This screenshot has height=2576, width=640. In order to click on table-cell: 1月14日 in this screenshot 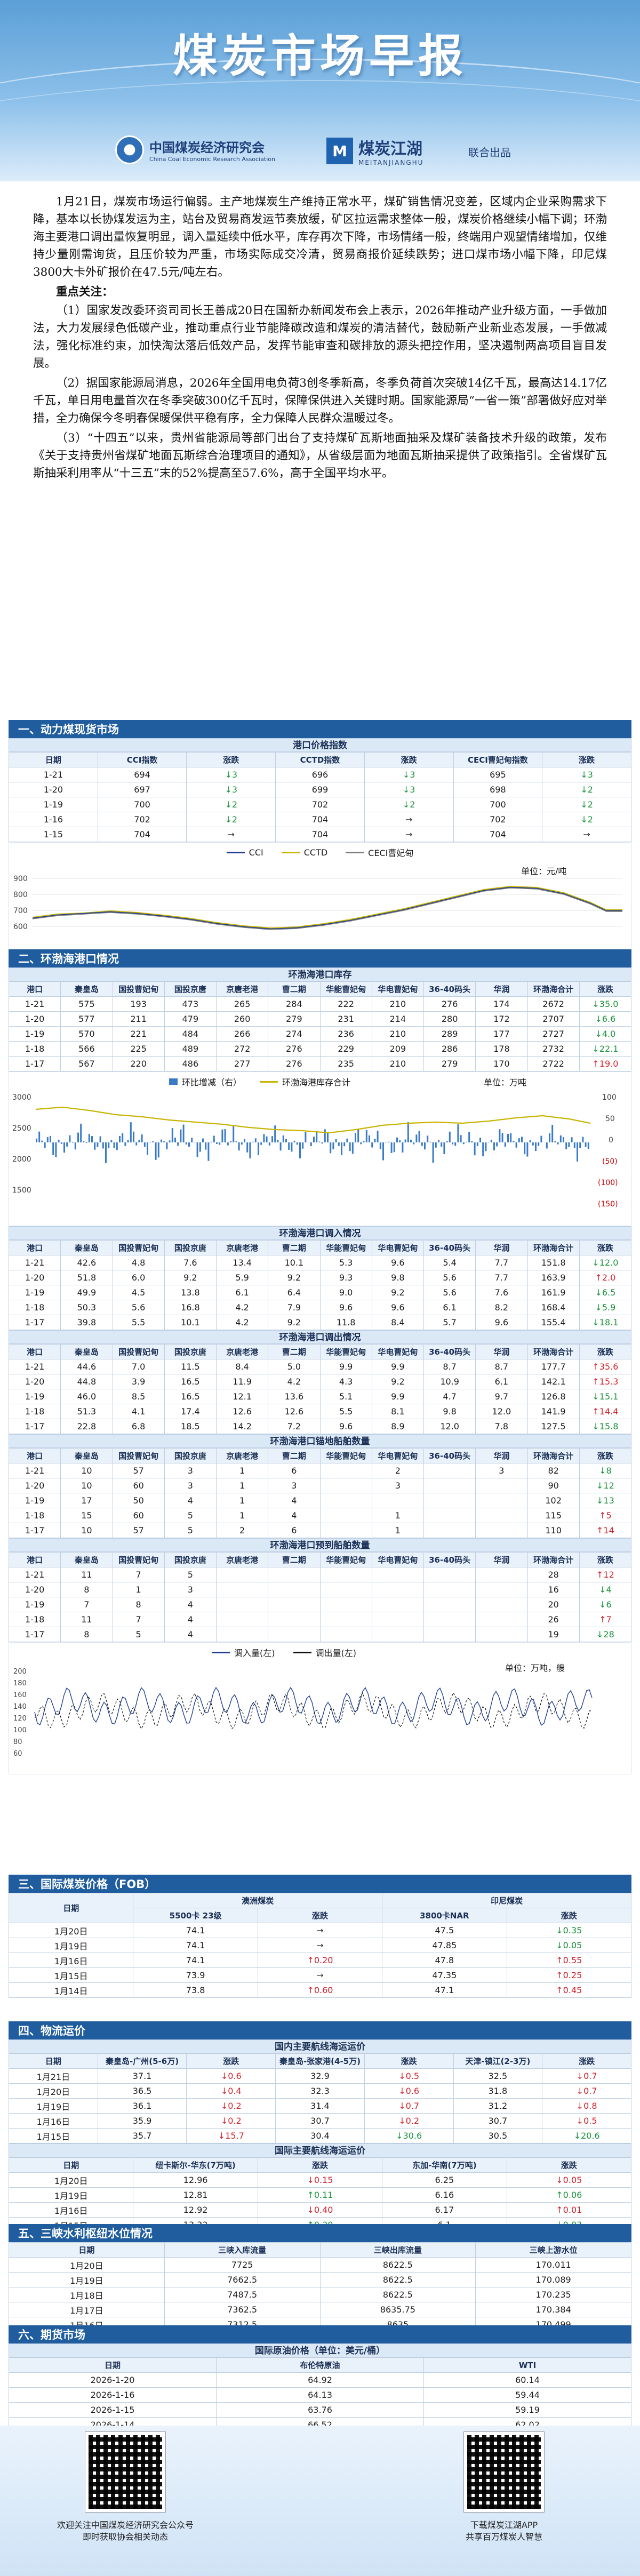, I will do `click(71, 1990)`.